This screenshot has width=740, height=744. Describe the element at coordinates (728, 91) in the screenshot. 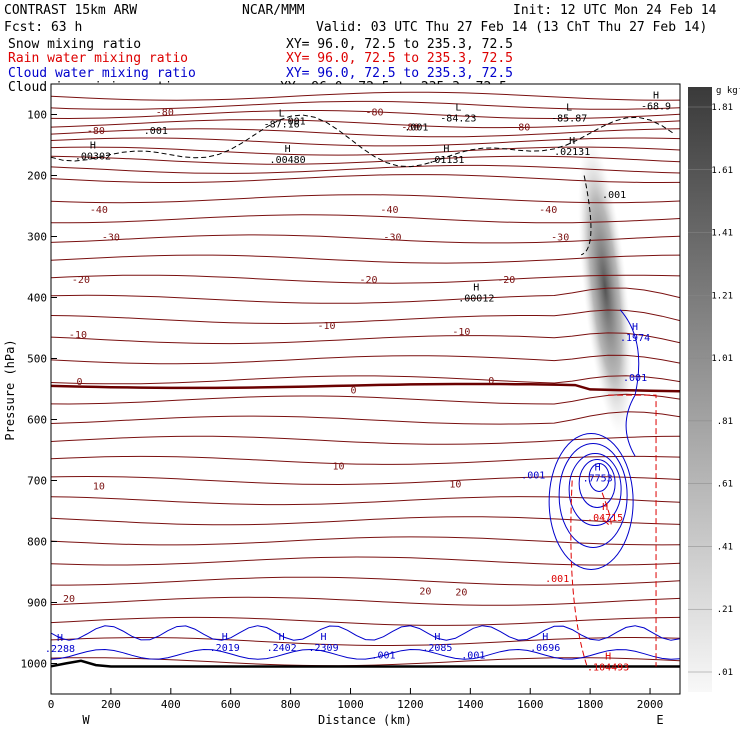

I see `colorbar-unit: g kg⁻¹` at that location.